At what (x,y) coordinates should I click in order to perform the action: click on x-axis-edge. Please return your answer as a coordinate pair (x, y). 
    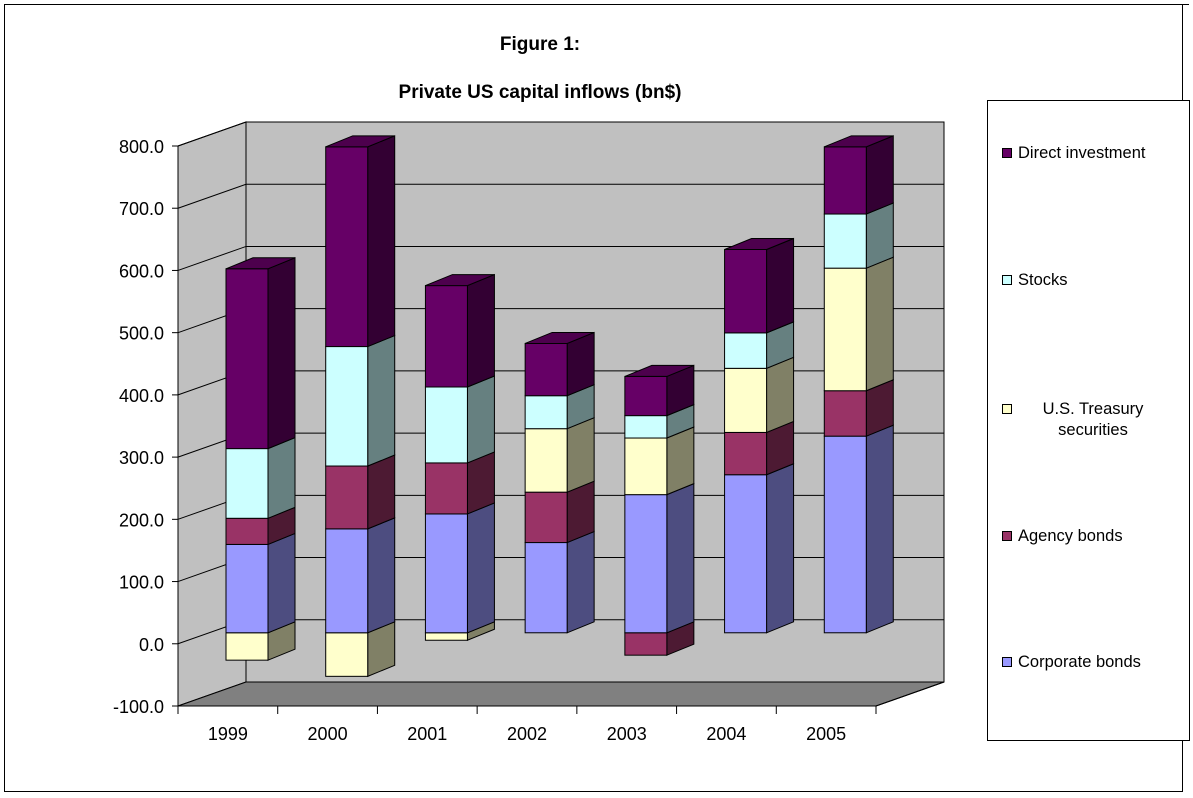
    Looking at the image, I should click on (910, 694).